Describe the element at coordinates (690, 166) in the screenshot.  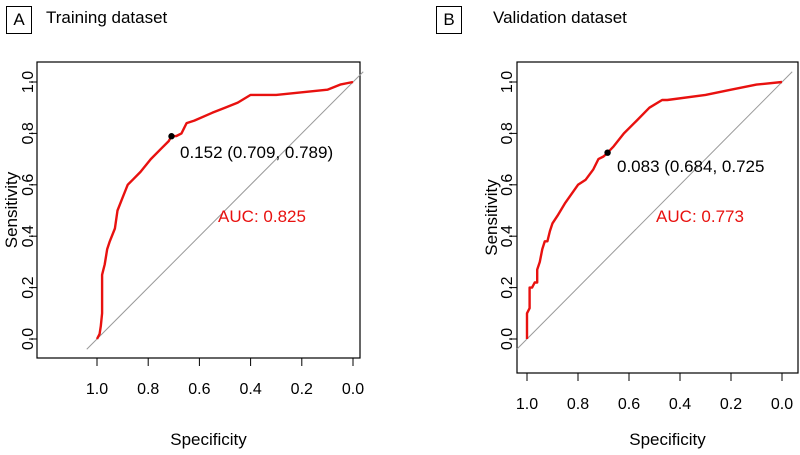
I see `threshold-label: 0.083 (0.684, 0.725` at that location.